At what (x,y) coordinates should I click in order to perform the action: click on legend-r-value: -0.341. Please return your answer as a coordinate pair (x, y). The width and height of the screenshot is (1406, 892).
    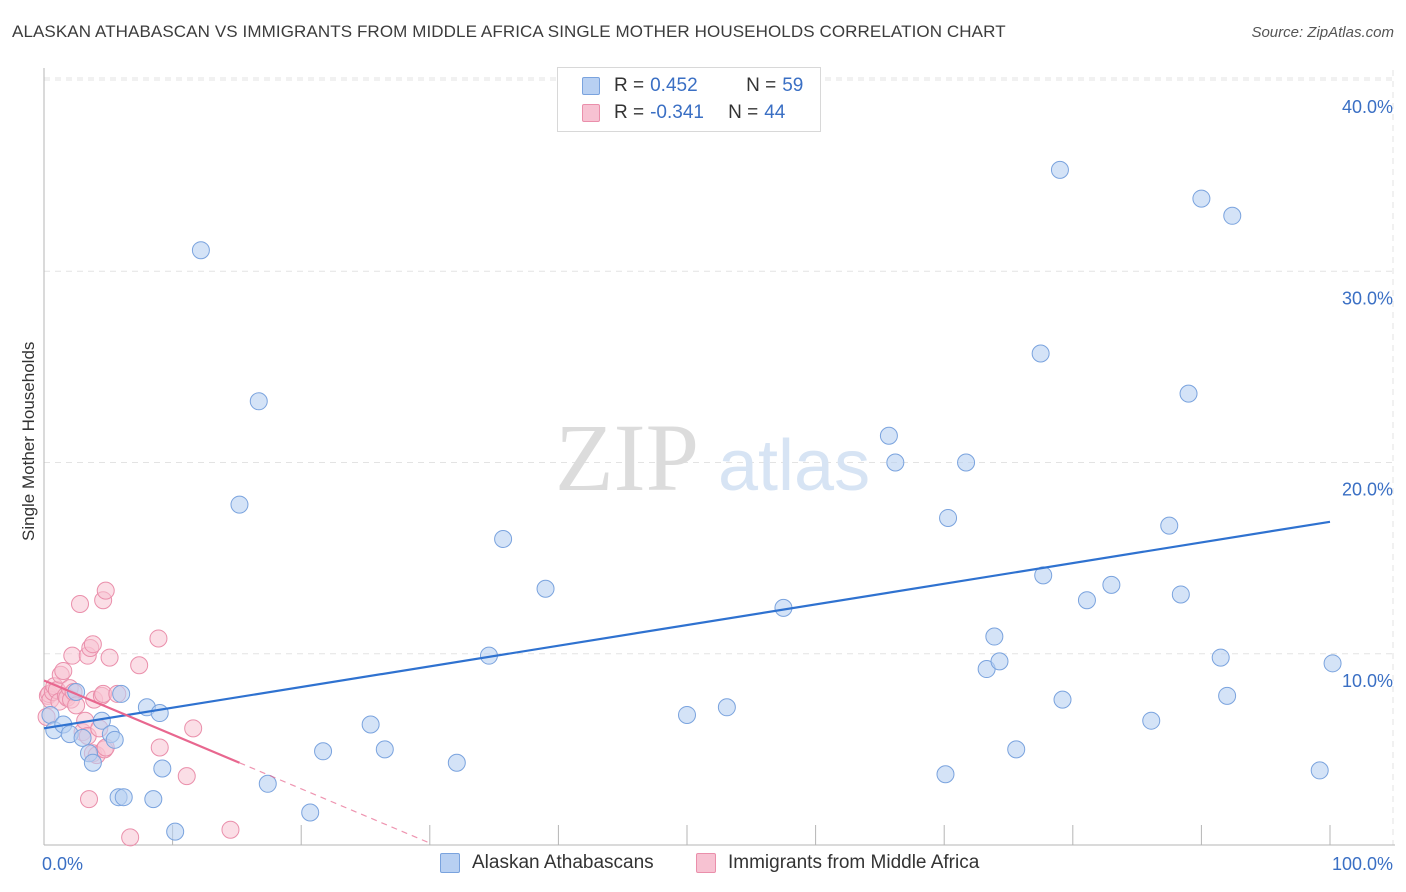
    Looking at the image, I should click on (677, 112).